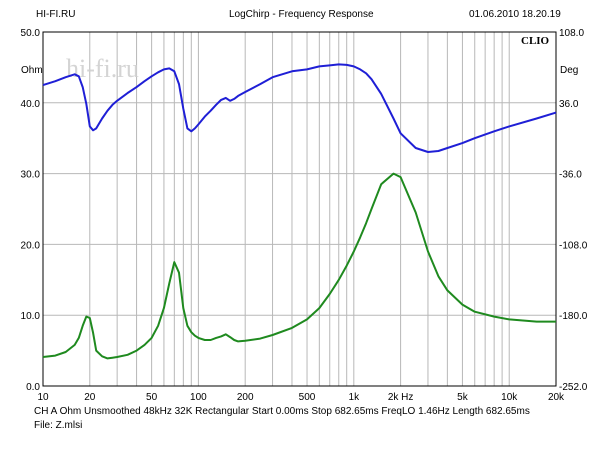  Describe the element at coordinates (573, 387) in the screenshot. I see `right-tick-label: -252.0` at that location.